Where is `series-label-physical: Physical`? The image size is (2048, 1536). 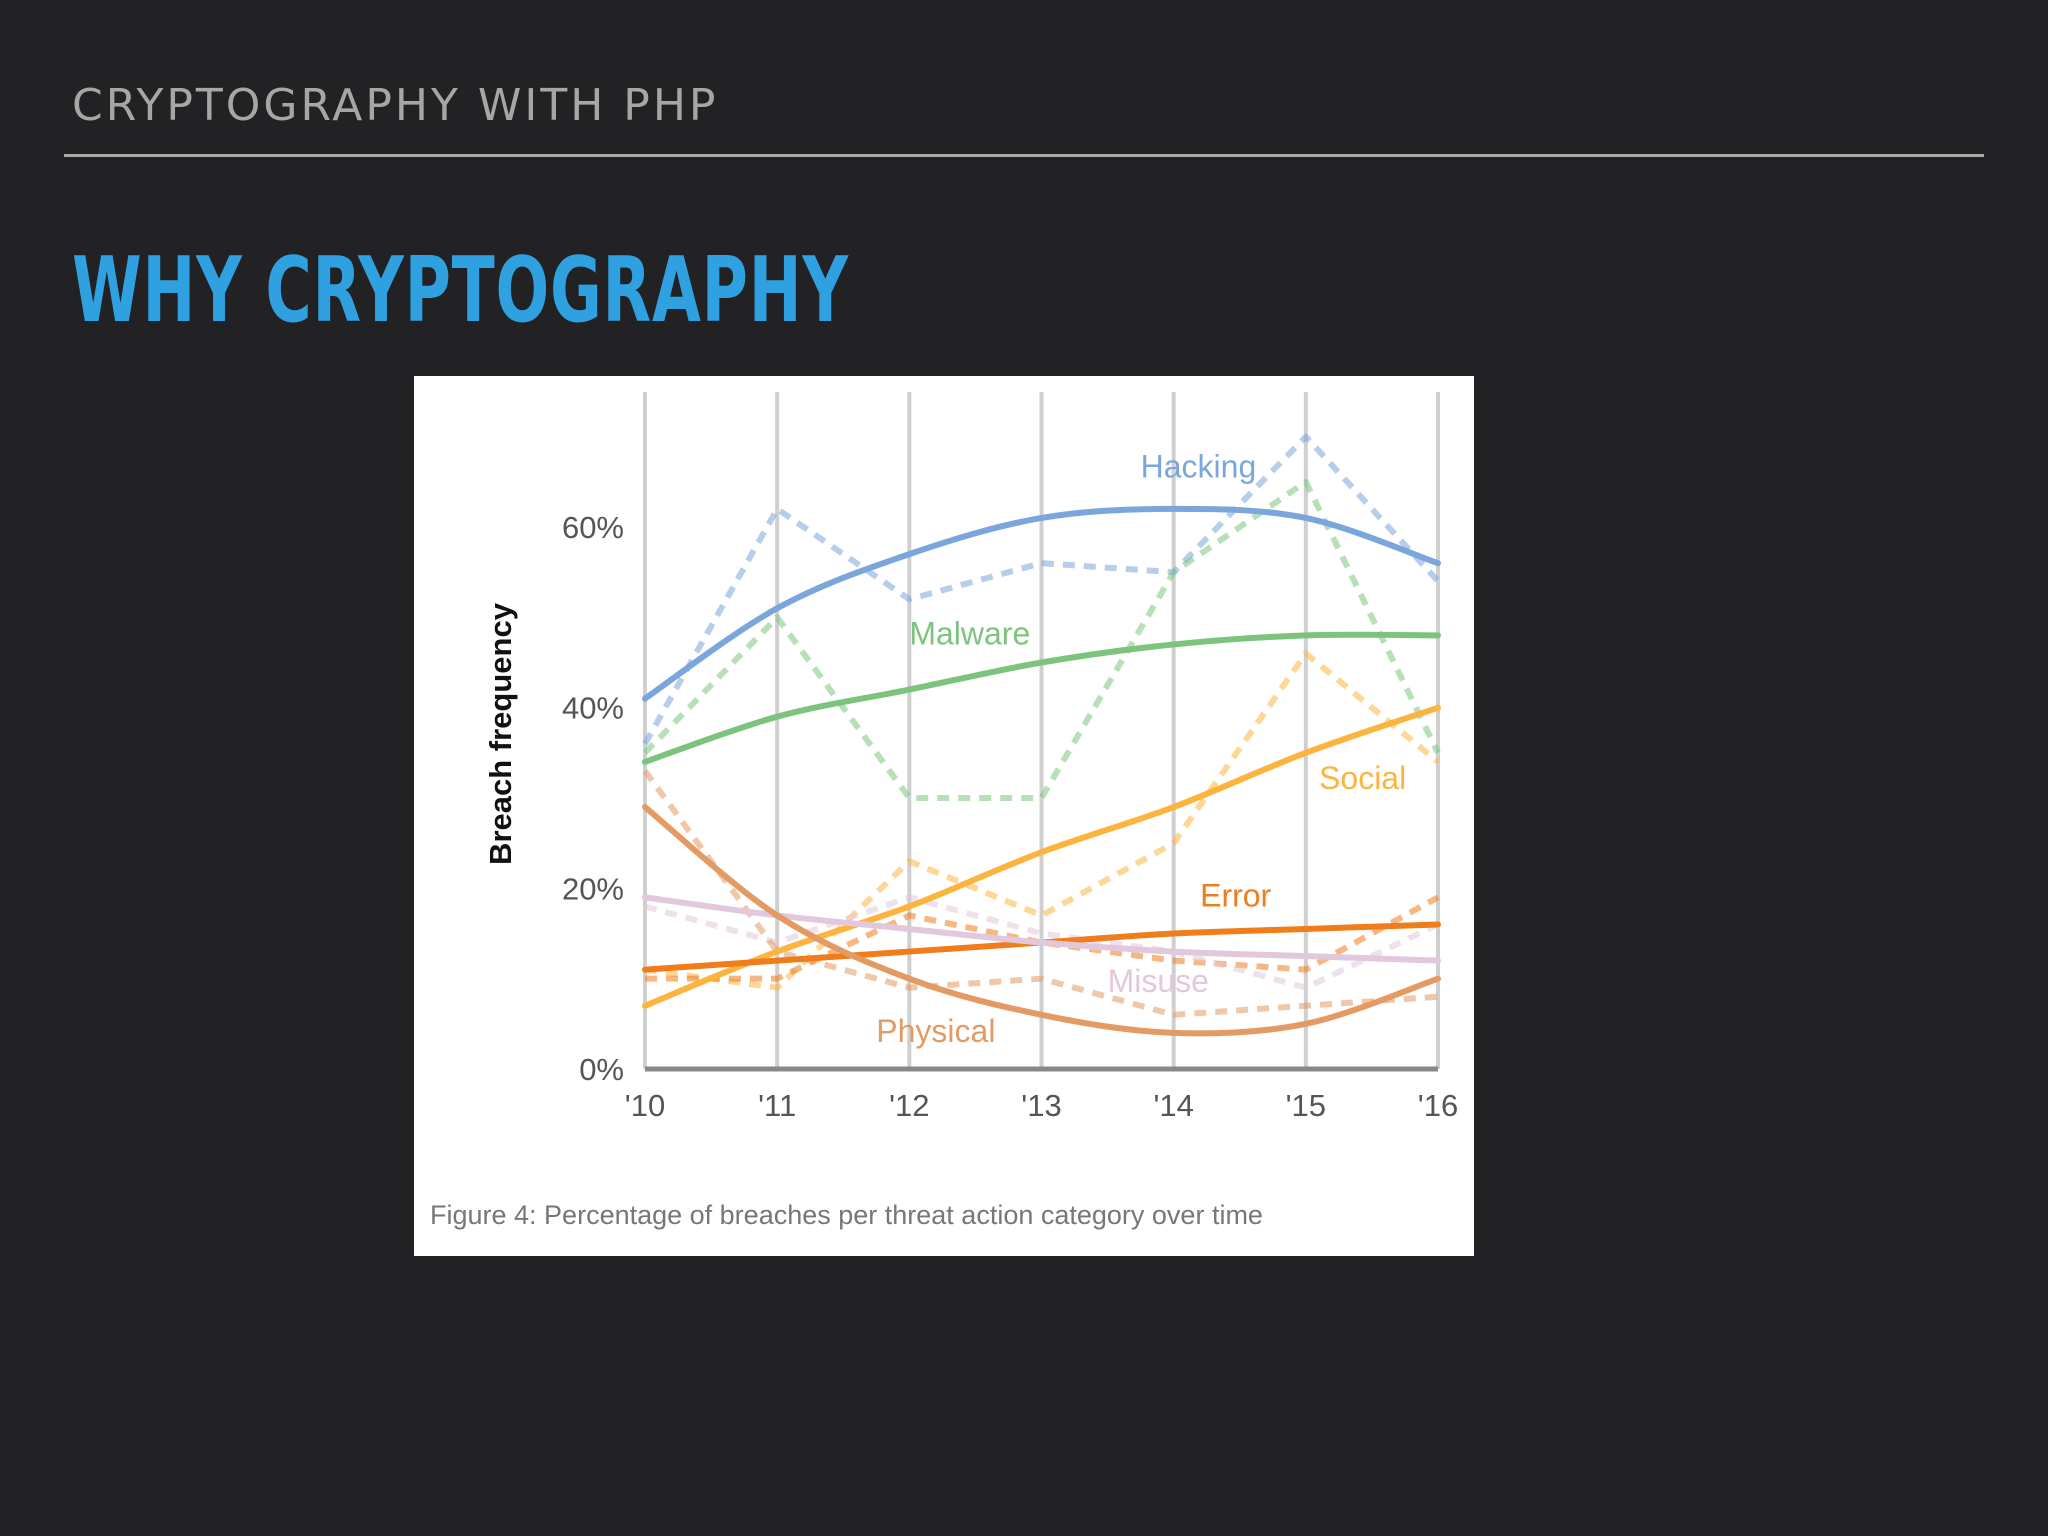 series-label-physical: Physical is located at coordinates (935, 1031).